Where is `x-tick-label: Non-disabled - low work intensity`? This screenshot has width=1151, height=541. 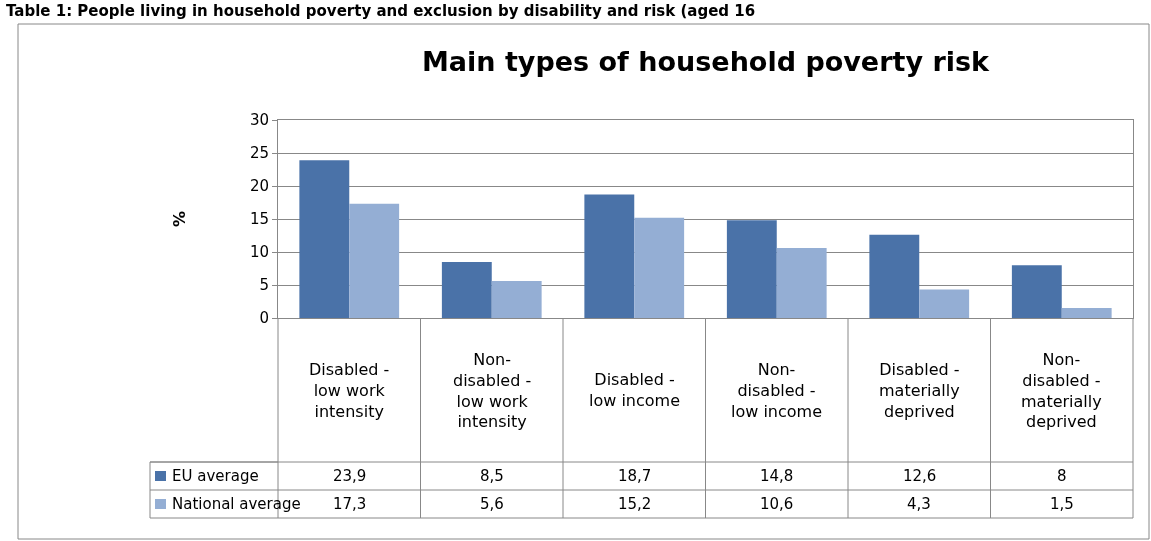 x-tick-label: Non-disabled - low work intensity is located at coordinates (492, 391).